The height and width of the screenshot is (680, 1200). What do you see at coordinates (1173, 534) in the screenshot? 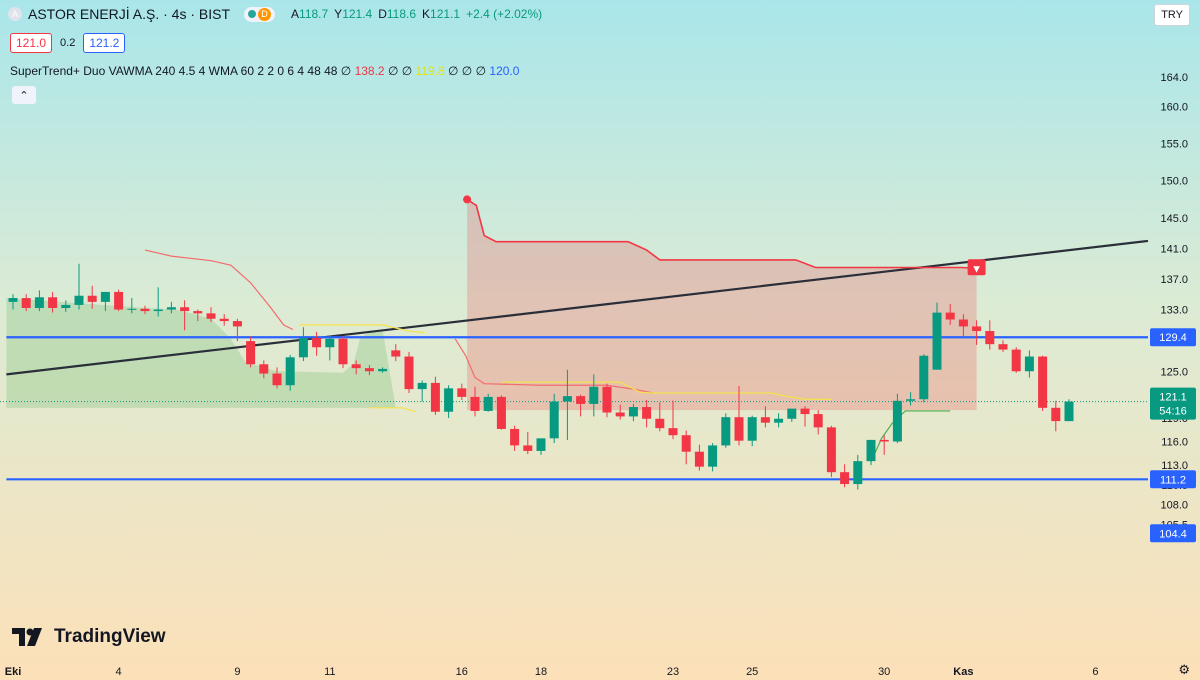
I see `price-label-text: 104.4` at bounding box center [1173, 534].